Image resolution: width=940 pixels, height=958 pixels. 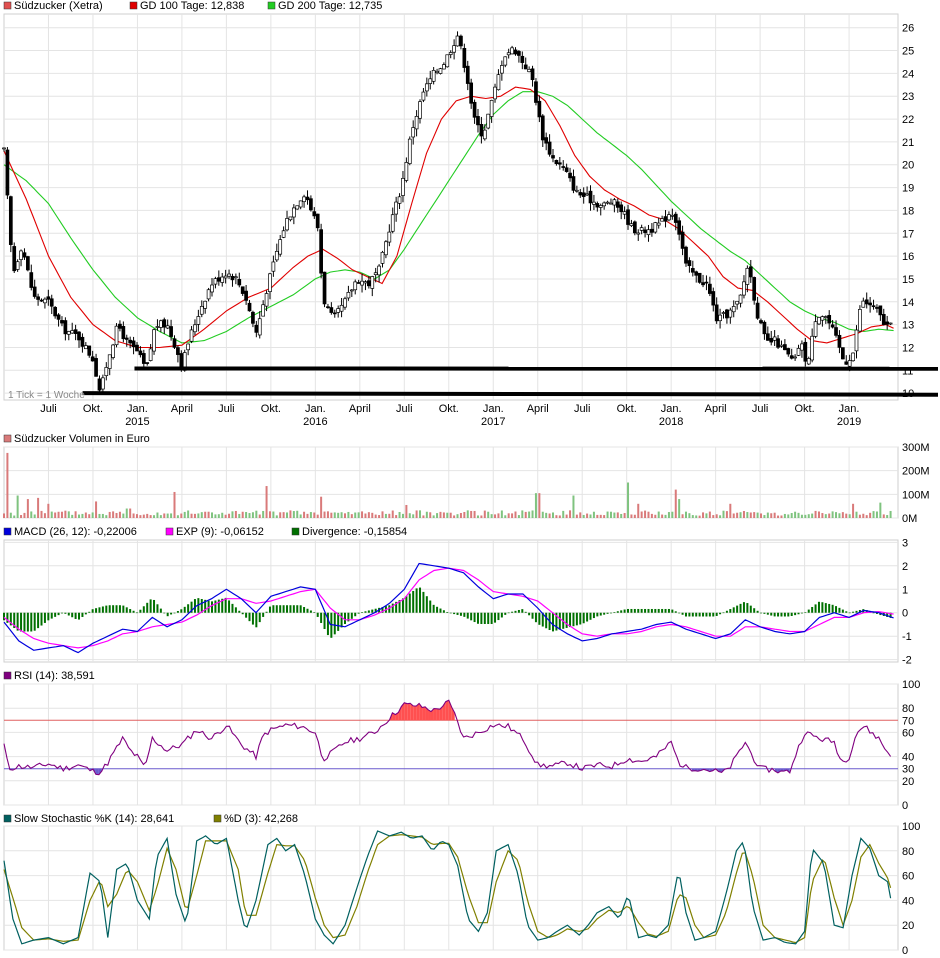 I want to click on x-tick-label: Jan., so click(x=493, y=409).